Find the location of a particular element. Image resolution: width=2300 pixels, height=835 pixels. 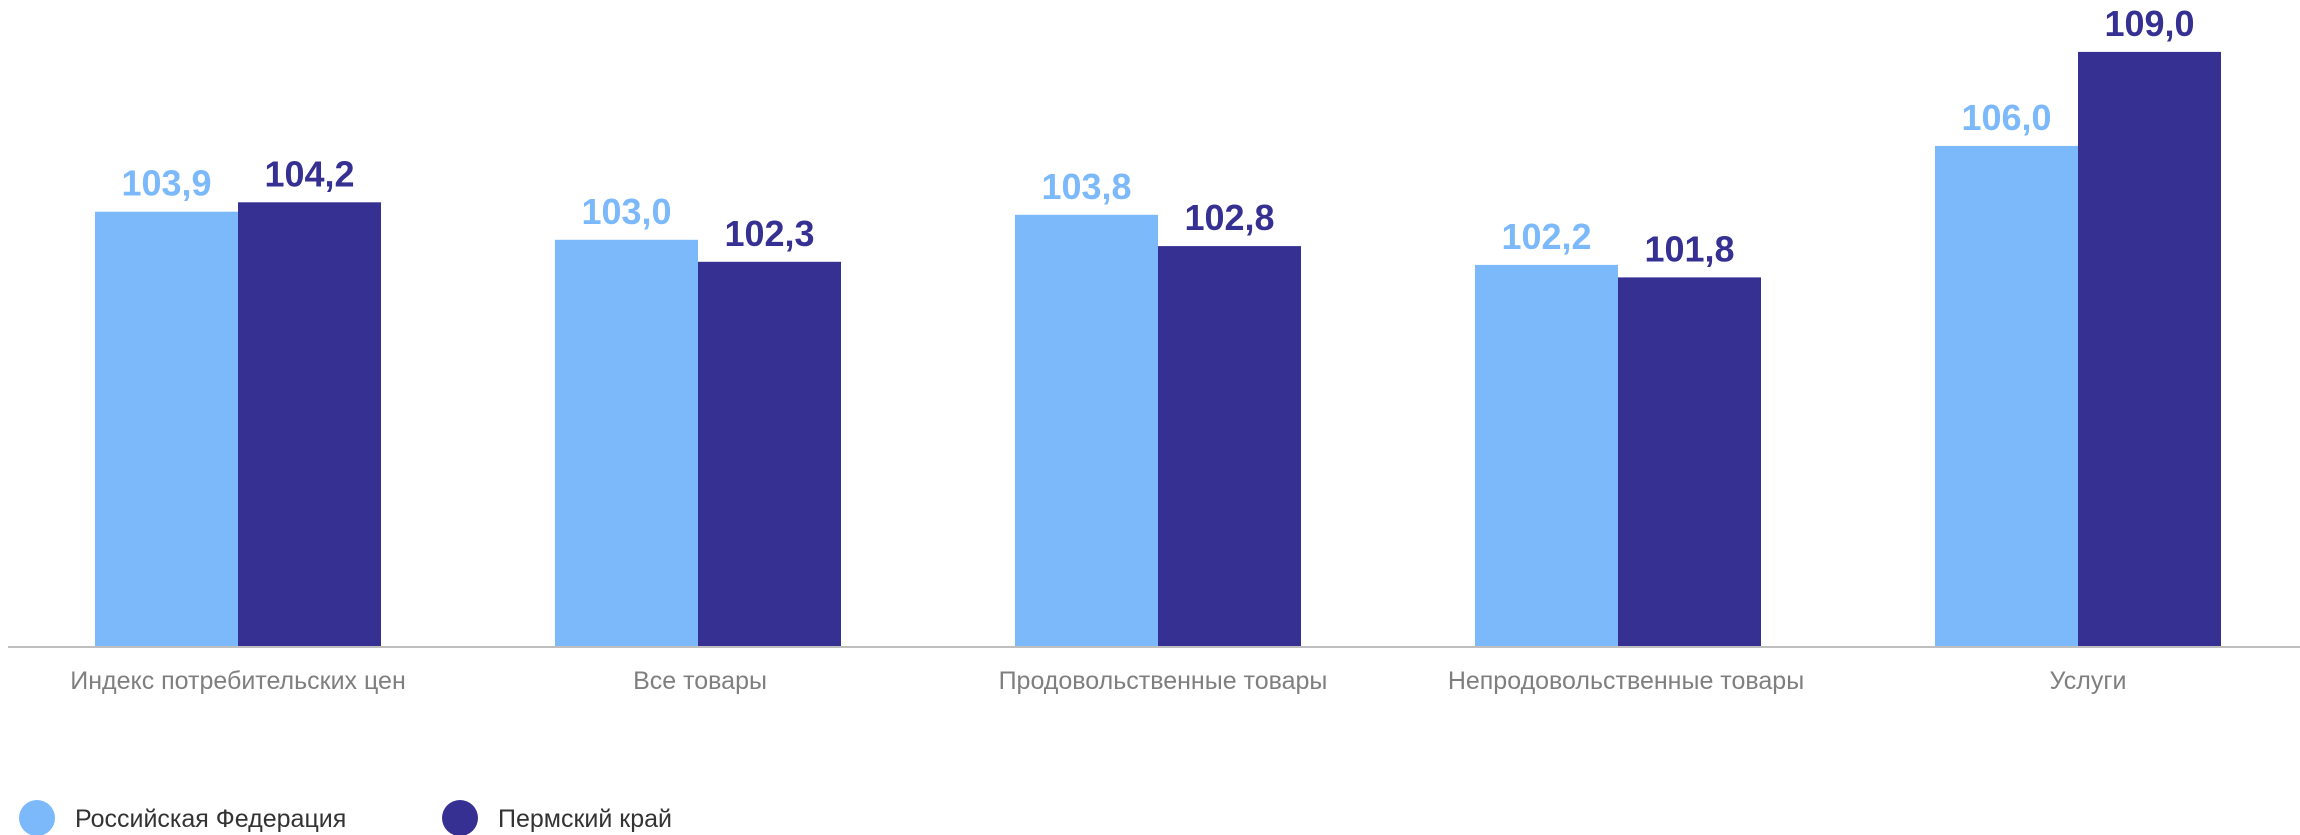

category-label: Продовольственные товары is located at coordinates (1163, 681).